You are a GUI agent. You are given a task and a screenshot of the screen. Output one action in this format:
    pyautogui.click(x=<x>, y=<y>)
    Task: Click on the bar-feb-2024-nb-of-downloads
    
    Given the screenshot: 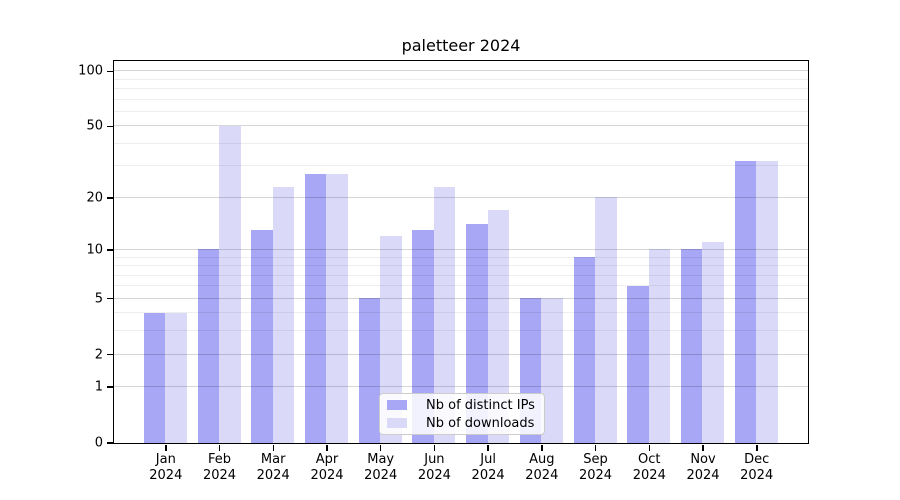 What is the action you would take?
    pyautogui.click(x=230, y=284)
    